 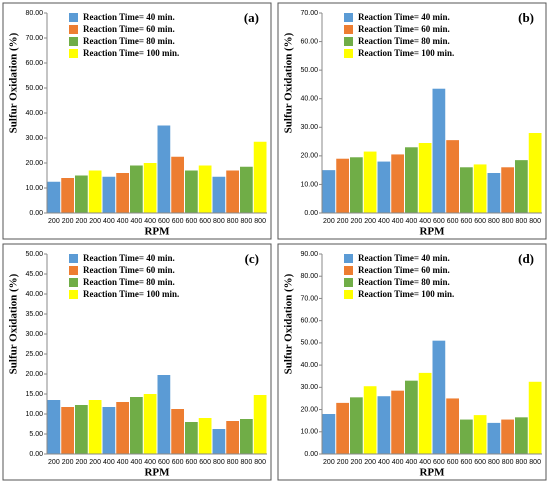 What do you see at coordinates (309, 254) in the screenshot?
I see `y-tick-label: 90.00` at bounding box center [309, 254].